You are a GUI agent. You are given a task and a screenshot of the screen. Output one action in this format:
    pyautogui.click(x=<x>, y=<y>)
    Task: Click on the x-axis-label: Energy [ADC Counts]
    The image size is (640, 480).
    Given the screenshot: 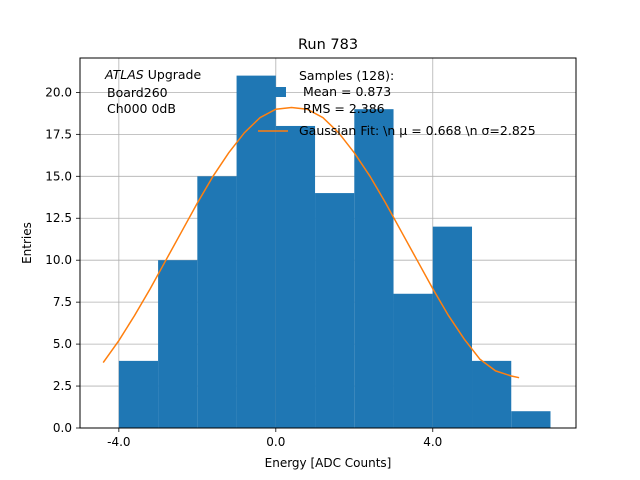 What is the action you would take?
    pyautogui.click(x=328, y=463)
    